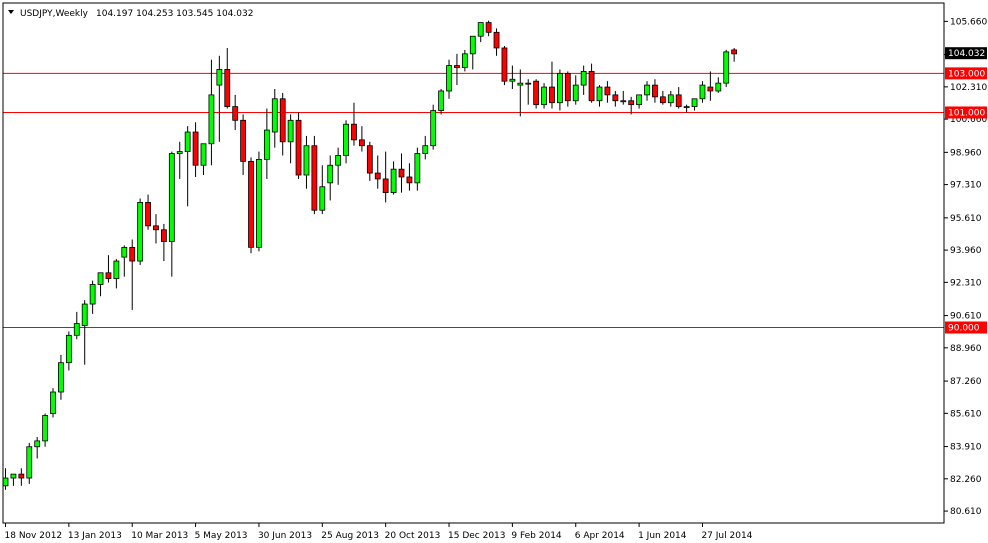  I want to click on y-tick-label: 80.610, so click(966, 512).